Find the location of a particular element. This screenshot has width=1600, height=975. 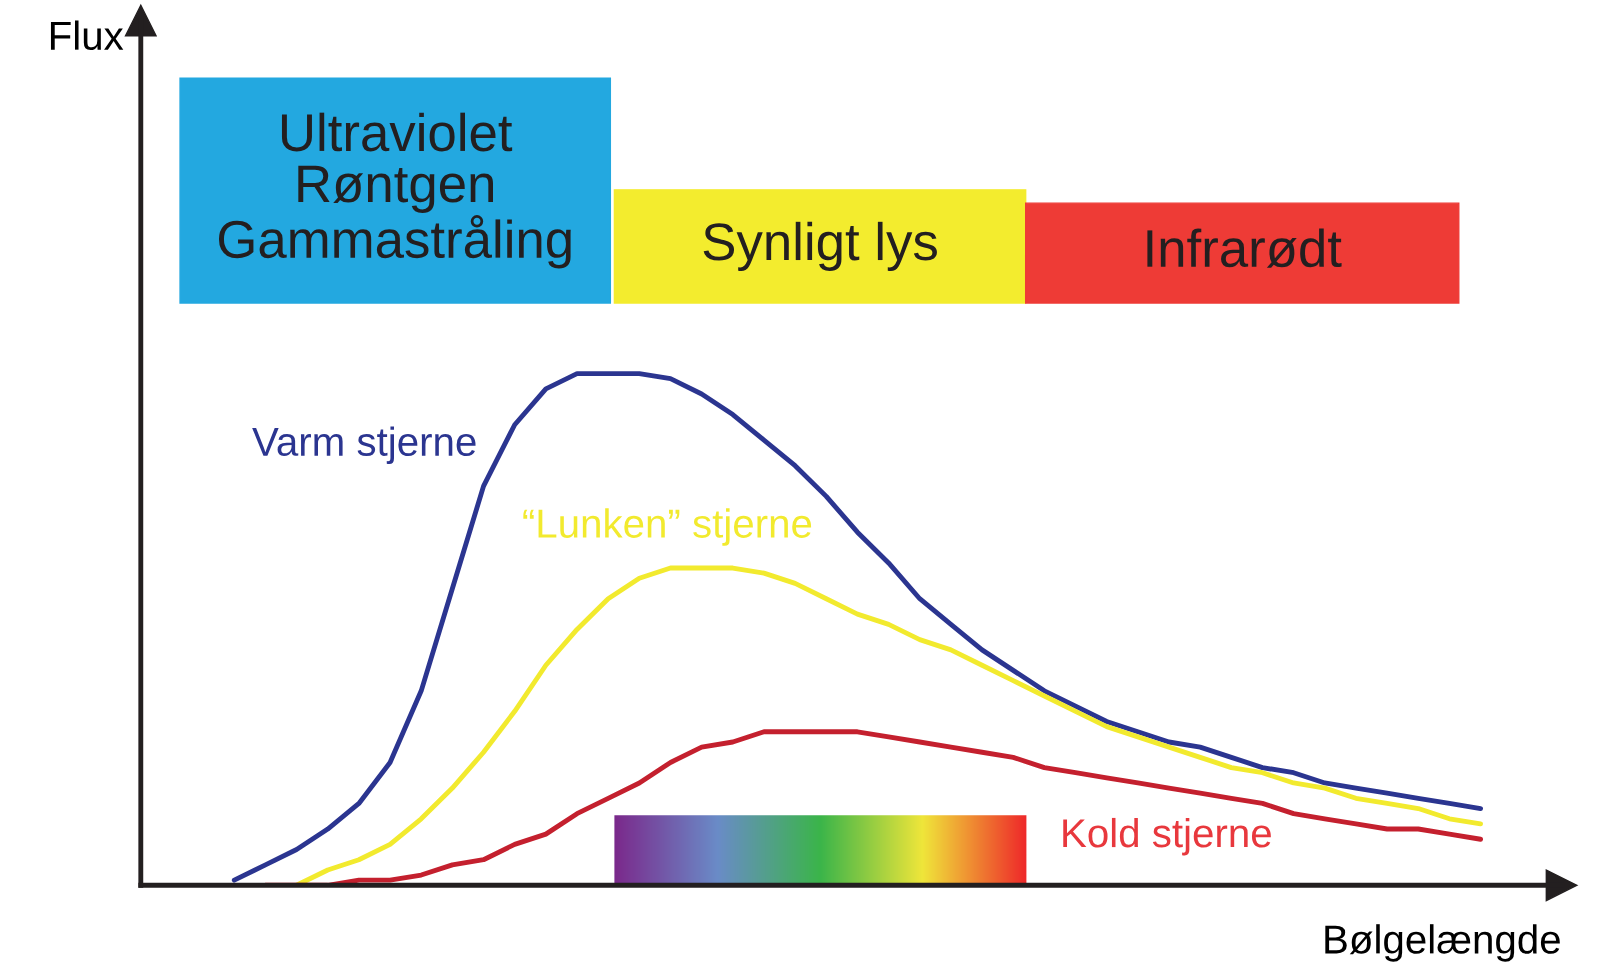

text: Synligt lys is located at coordinates (820, 246).